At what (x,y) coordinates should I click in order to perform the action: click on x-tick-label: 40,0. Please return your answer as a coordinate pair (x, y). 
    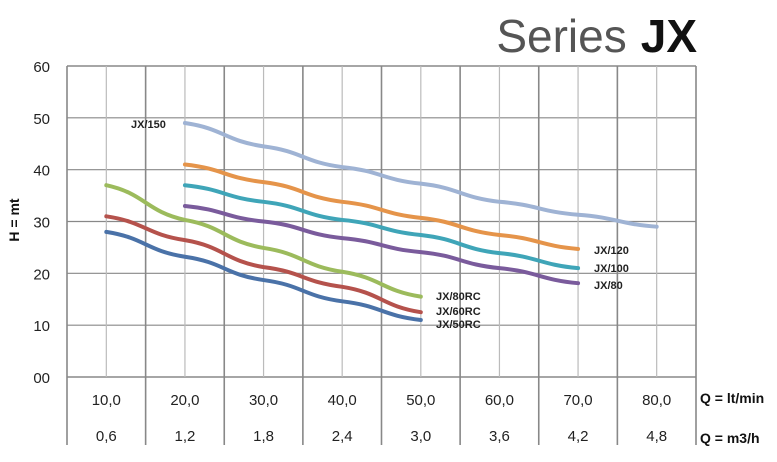
    Looking at the image, I should click on (342, 400).